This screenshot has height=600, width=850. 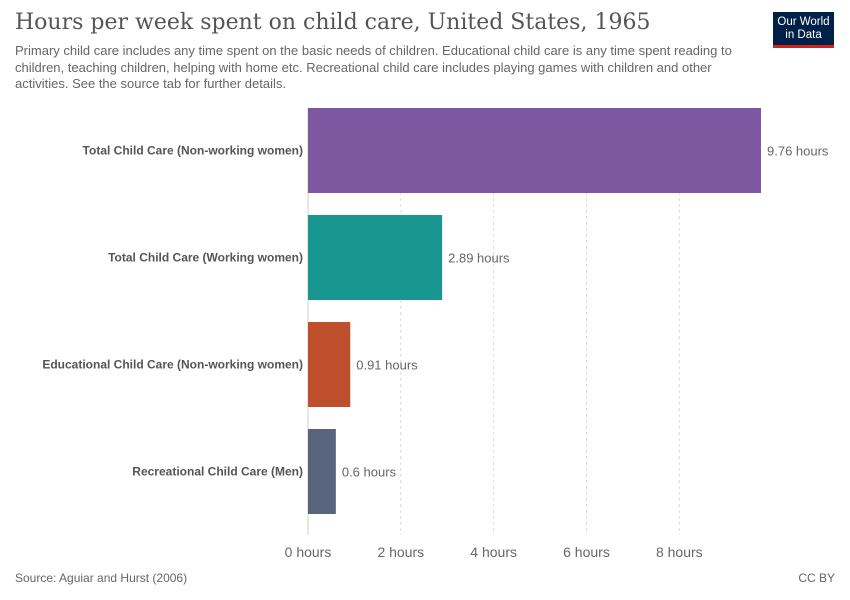 I want to click on category-label: Total Child Care (Working women), so click(x=205, y=258).